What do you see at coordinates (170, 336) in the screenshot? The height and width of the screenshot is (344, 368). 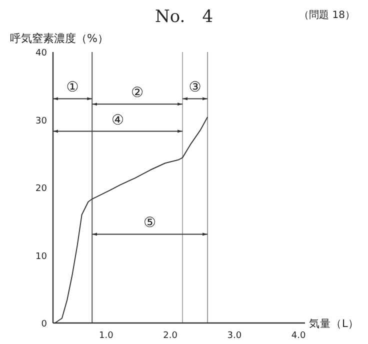 I see `x-tick-label: 2.0` at bounding box center [170, 336].